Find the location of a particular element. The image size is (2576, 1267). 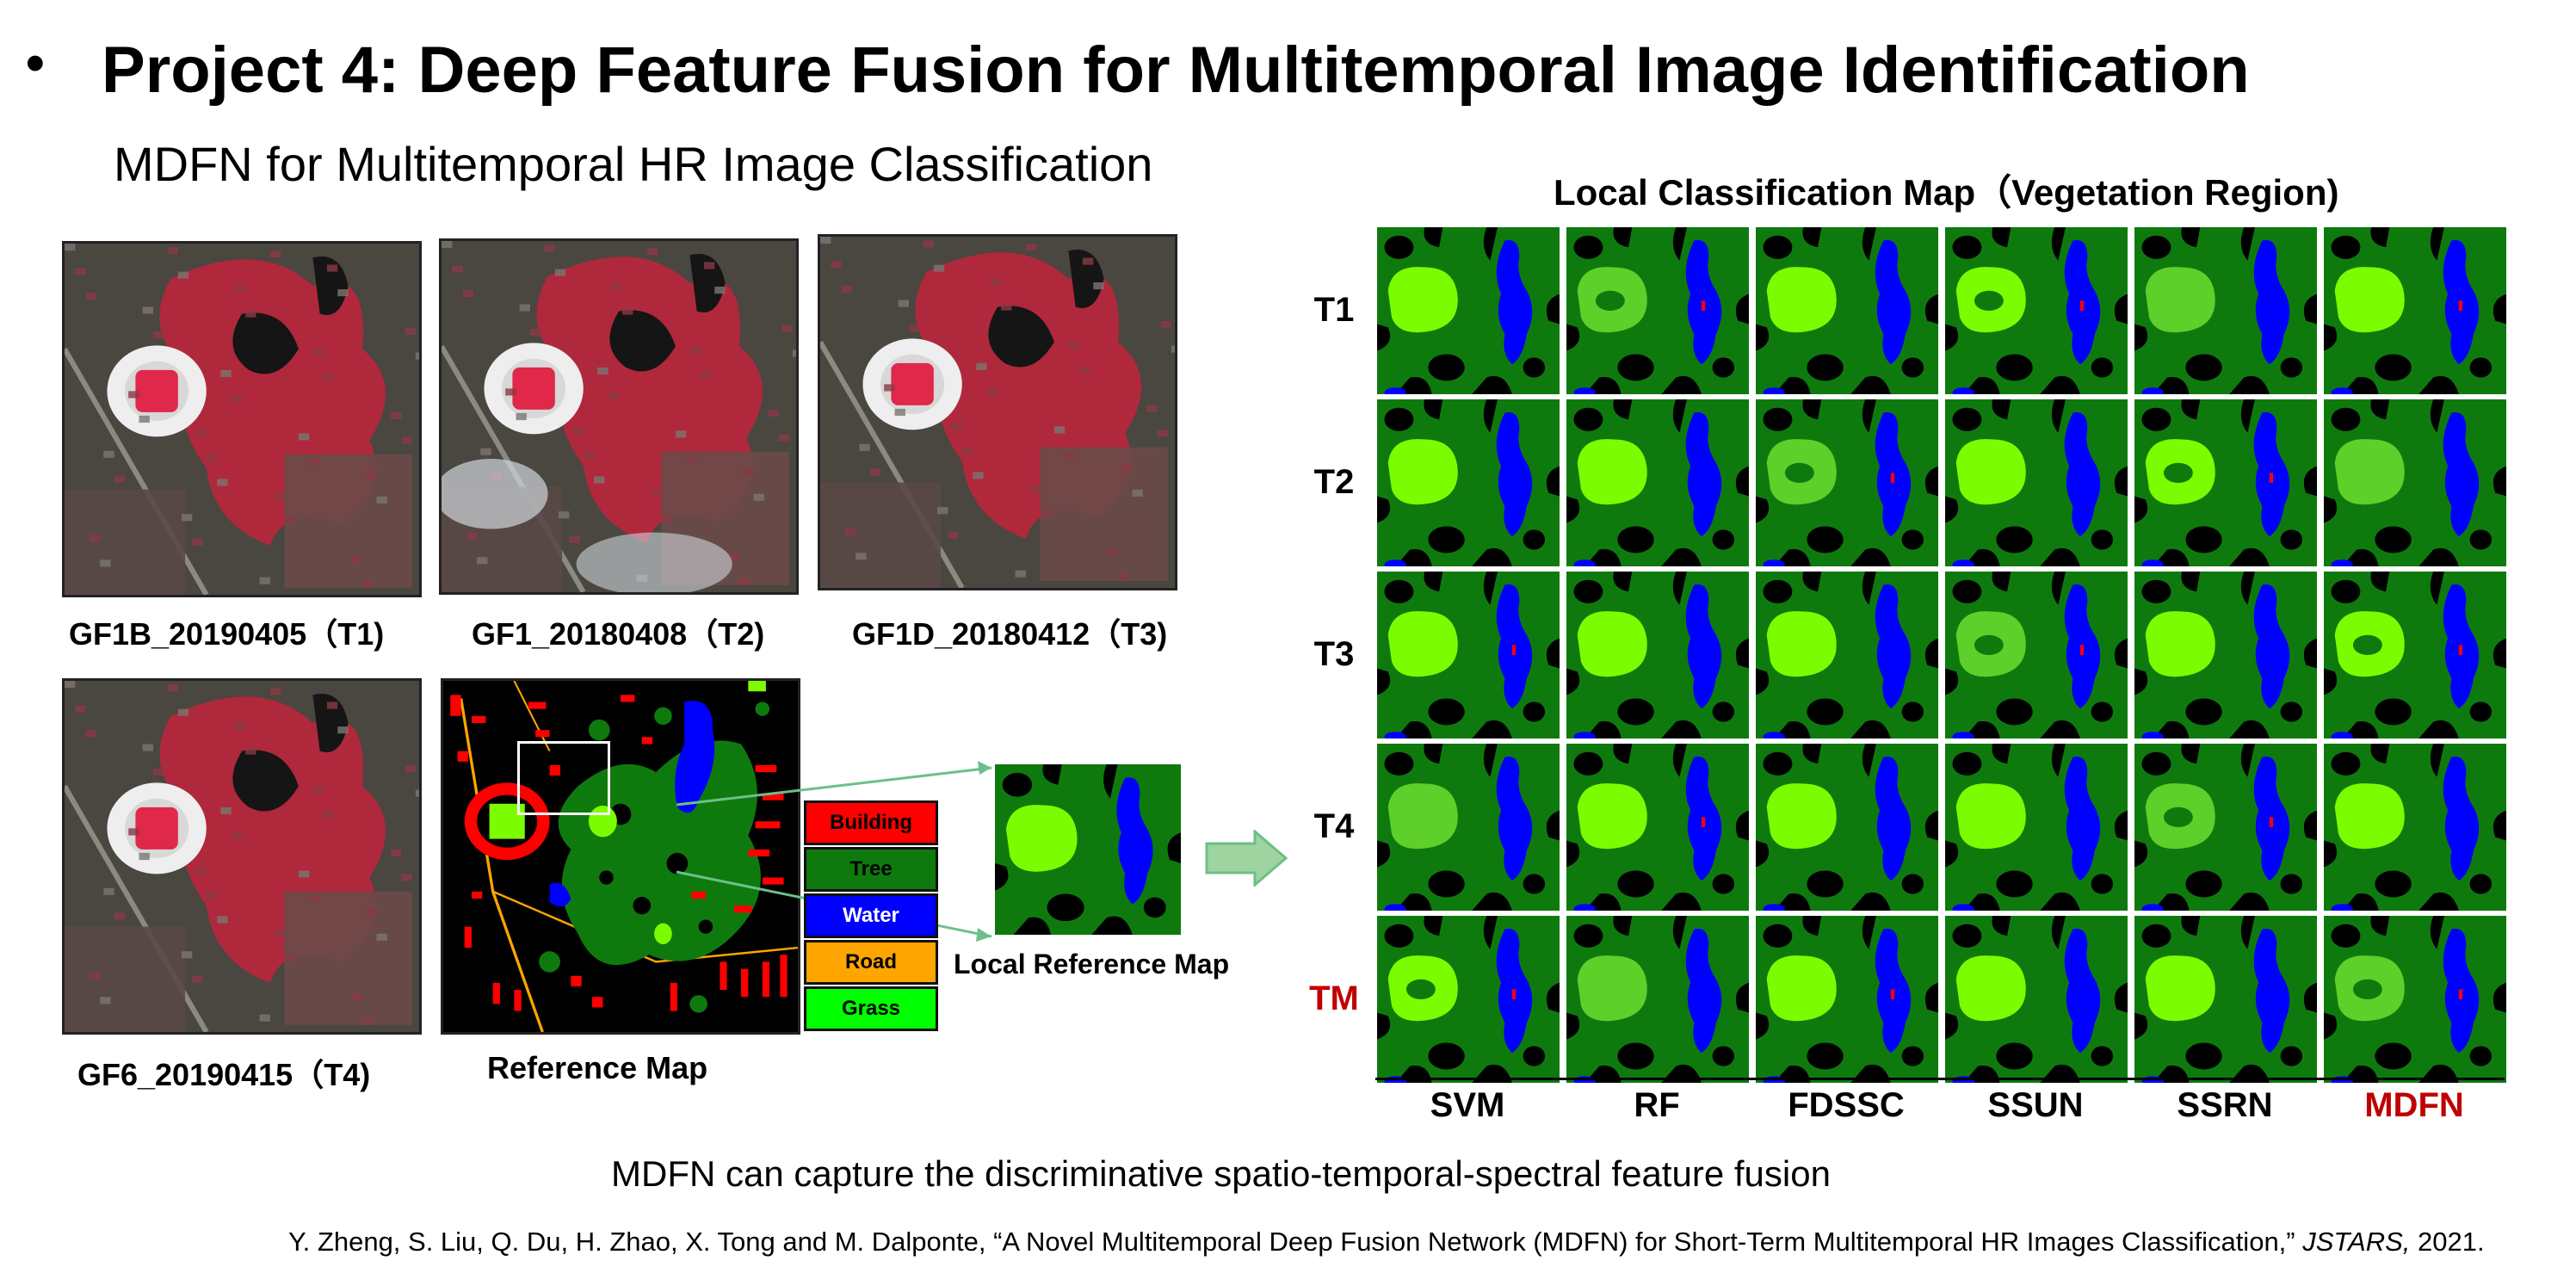

local-reference-map is located at coordinates (1088, 849).